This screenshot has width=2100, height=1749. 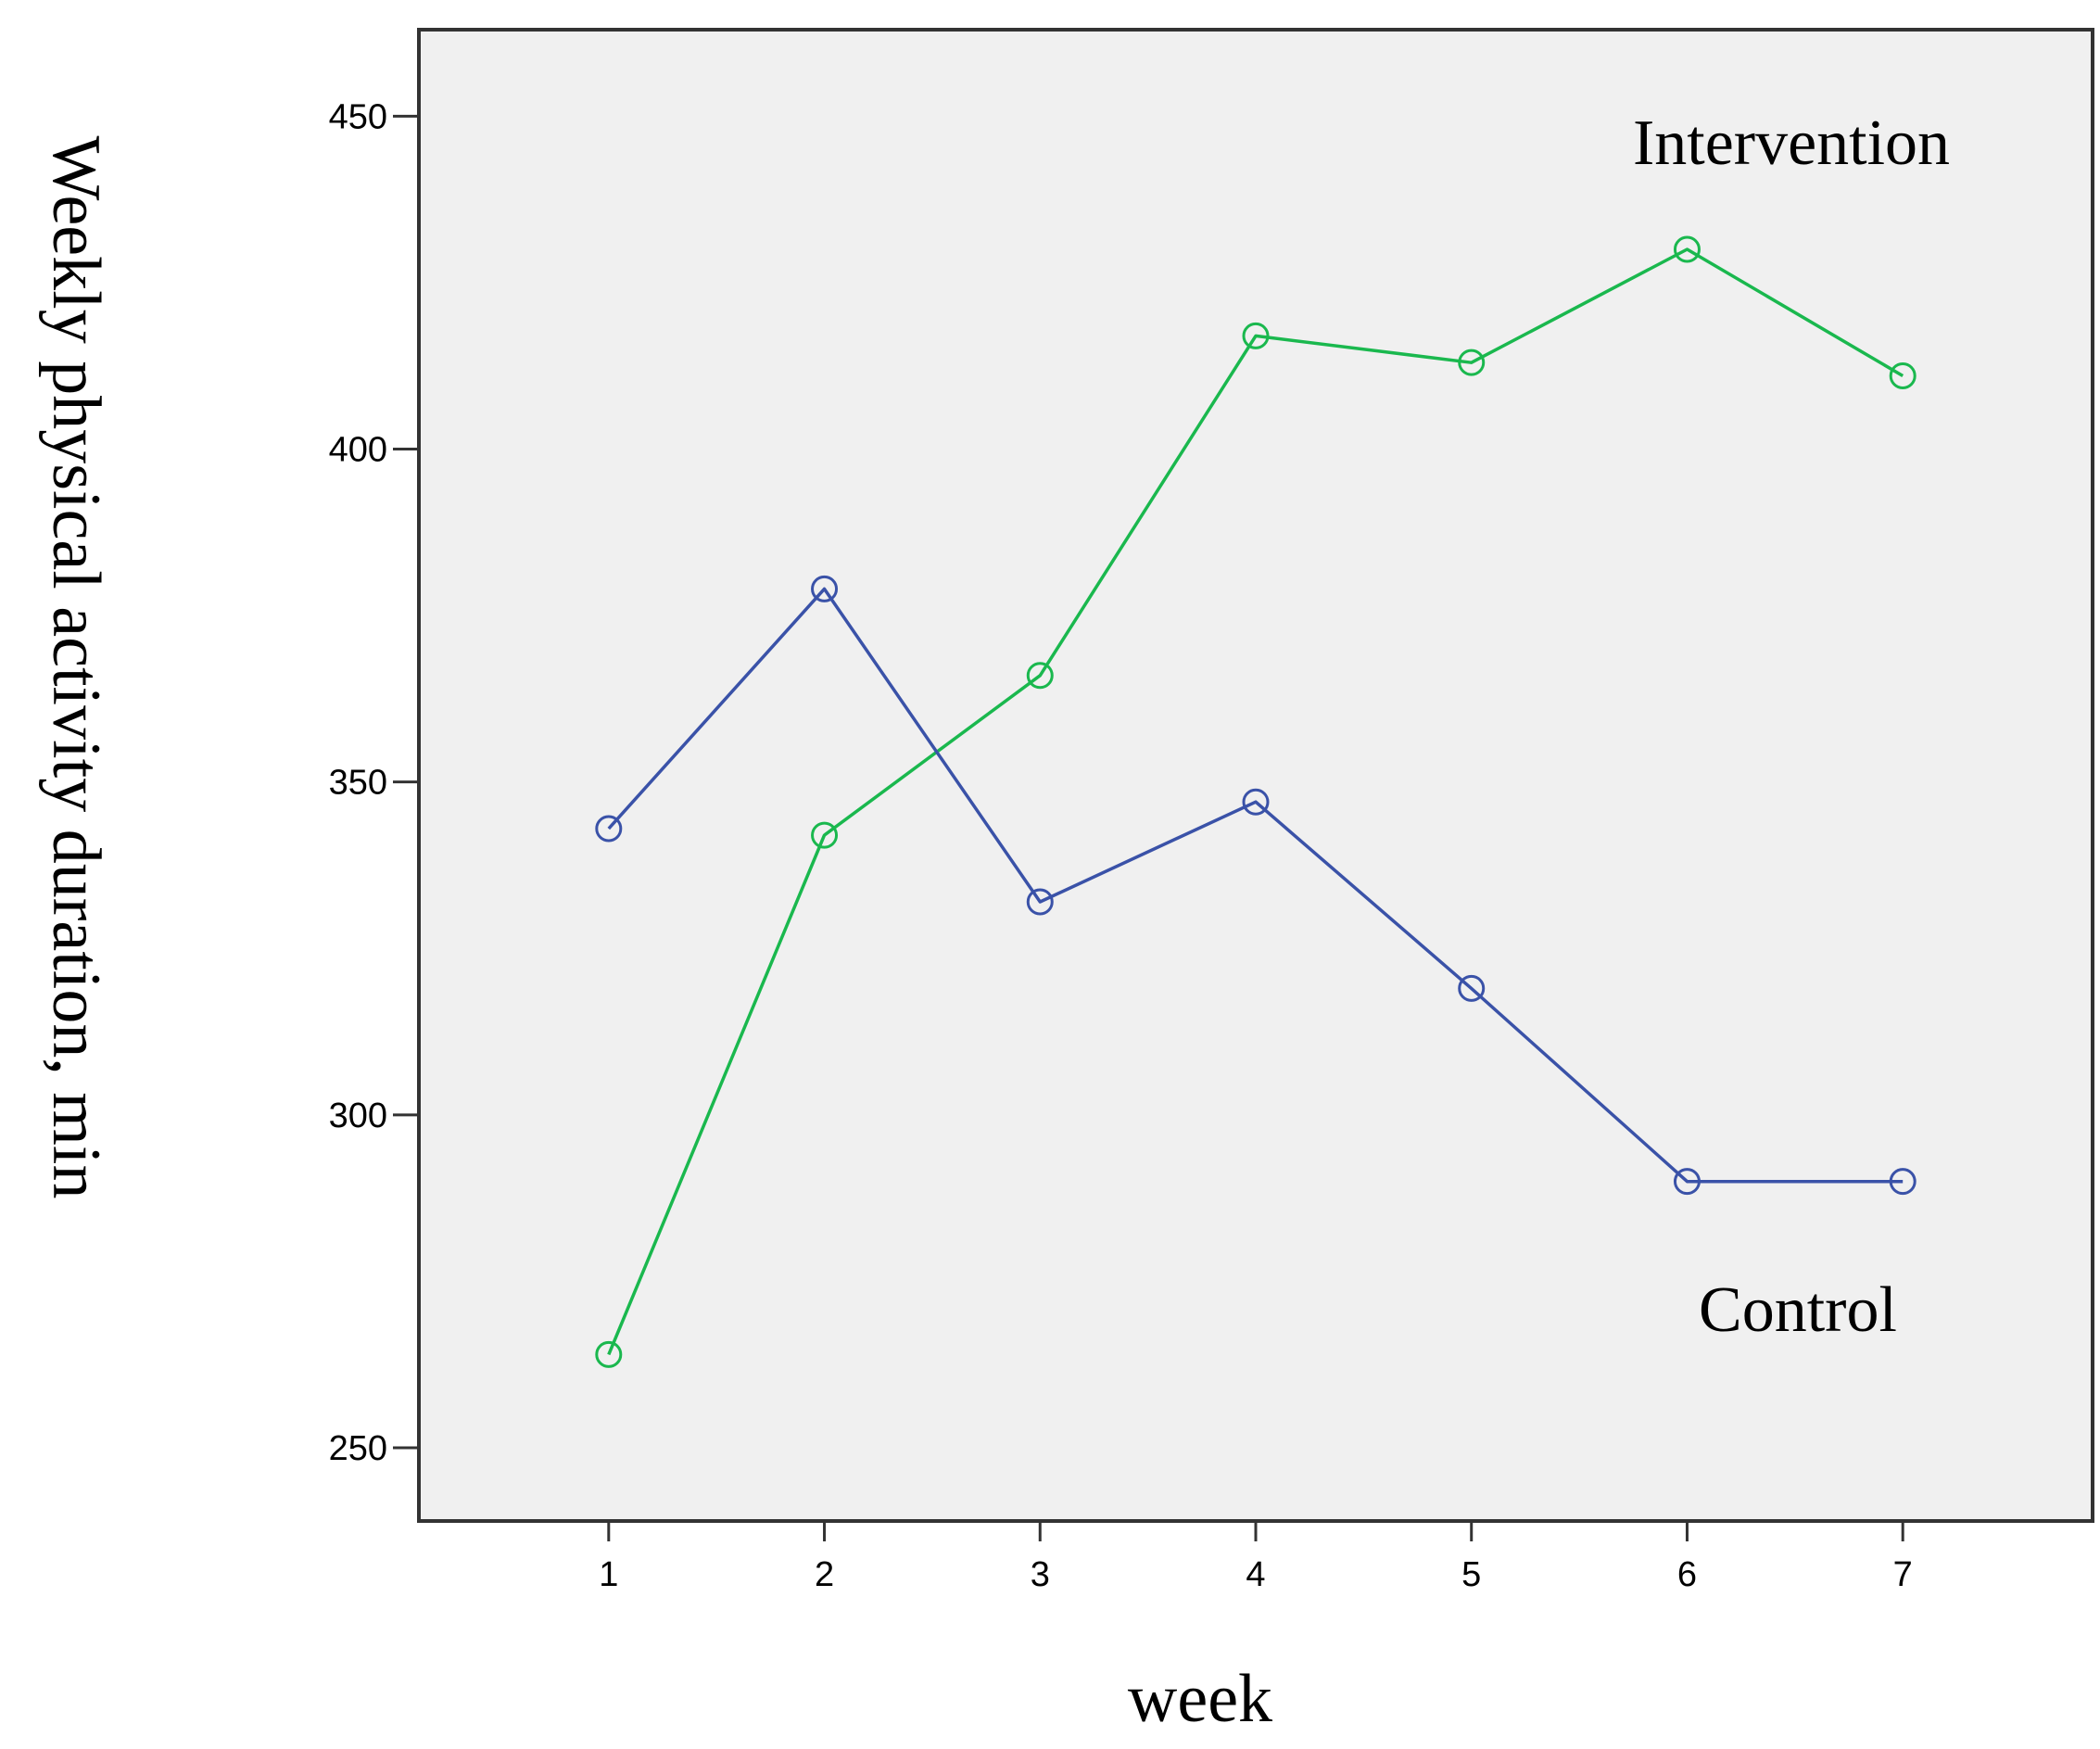 I want to click on y-tick-label-350: 350, so click(x=358, y=783).